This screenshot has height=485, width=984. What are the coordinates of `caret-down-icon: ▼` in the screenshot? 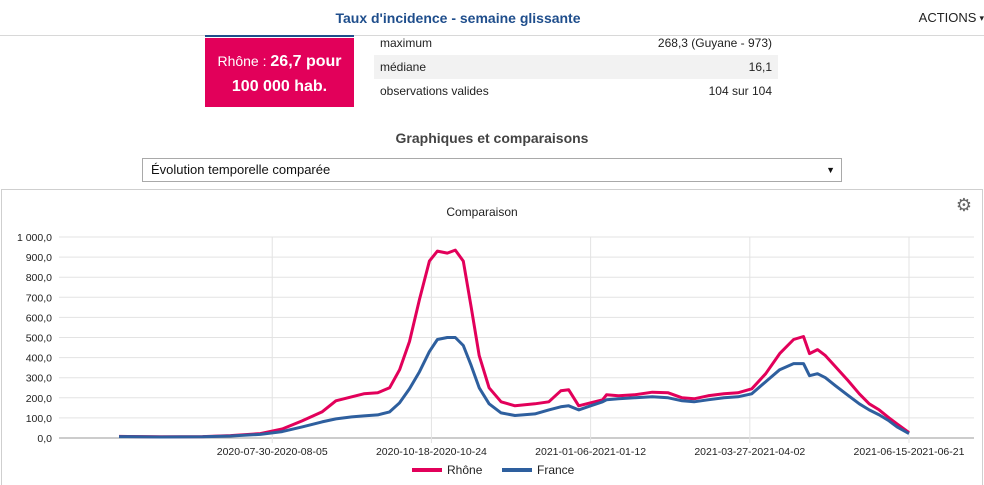 It's located at (830, 170).